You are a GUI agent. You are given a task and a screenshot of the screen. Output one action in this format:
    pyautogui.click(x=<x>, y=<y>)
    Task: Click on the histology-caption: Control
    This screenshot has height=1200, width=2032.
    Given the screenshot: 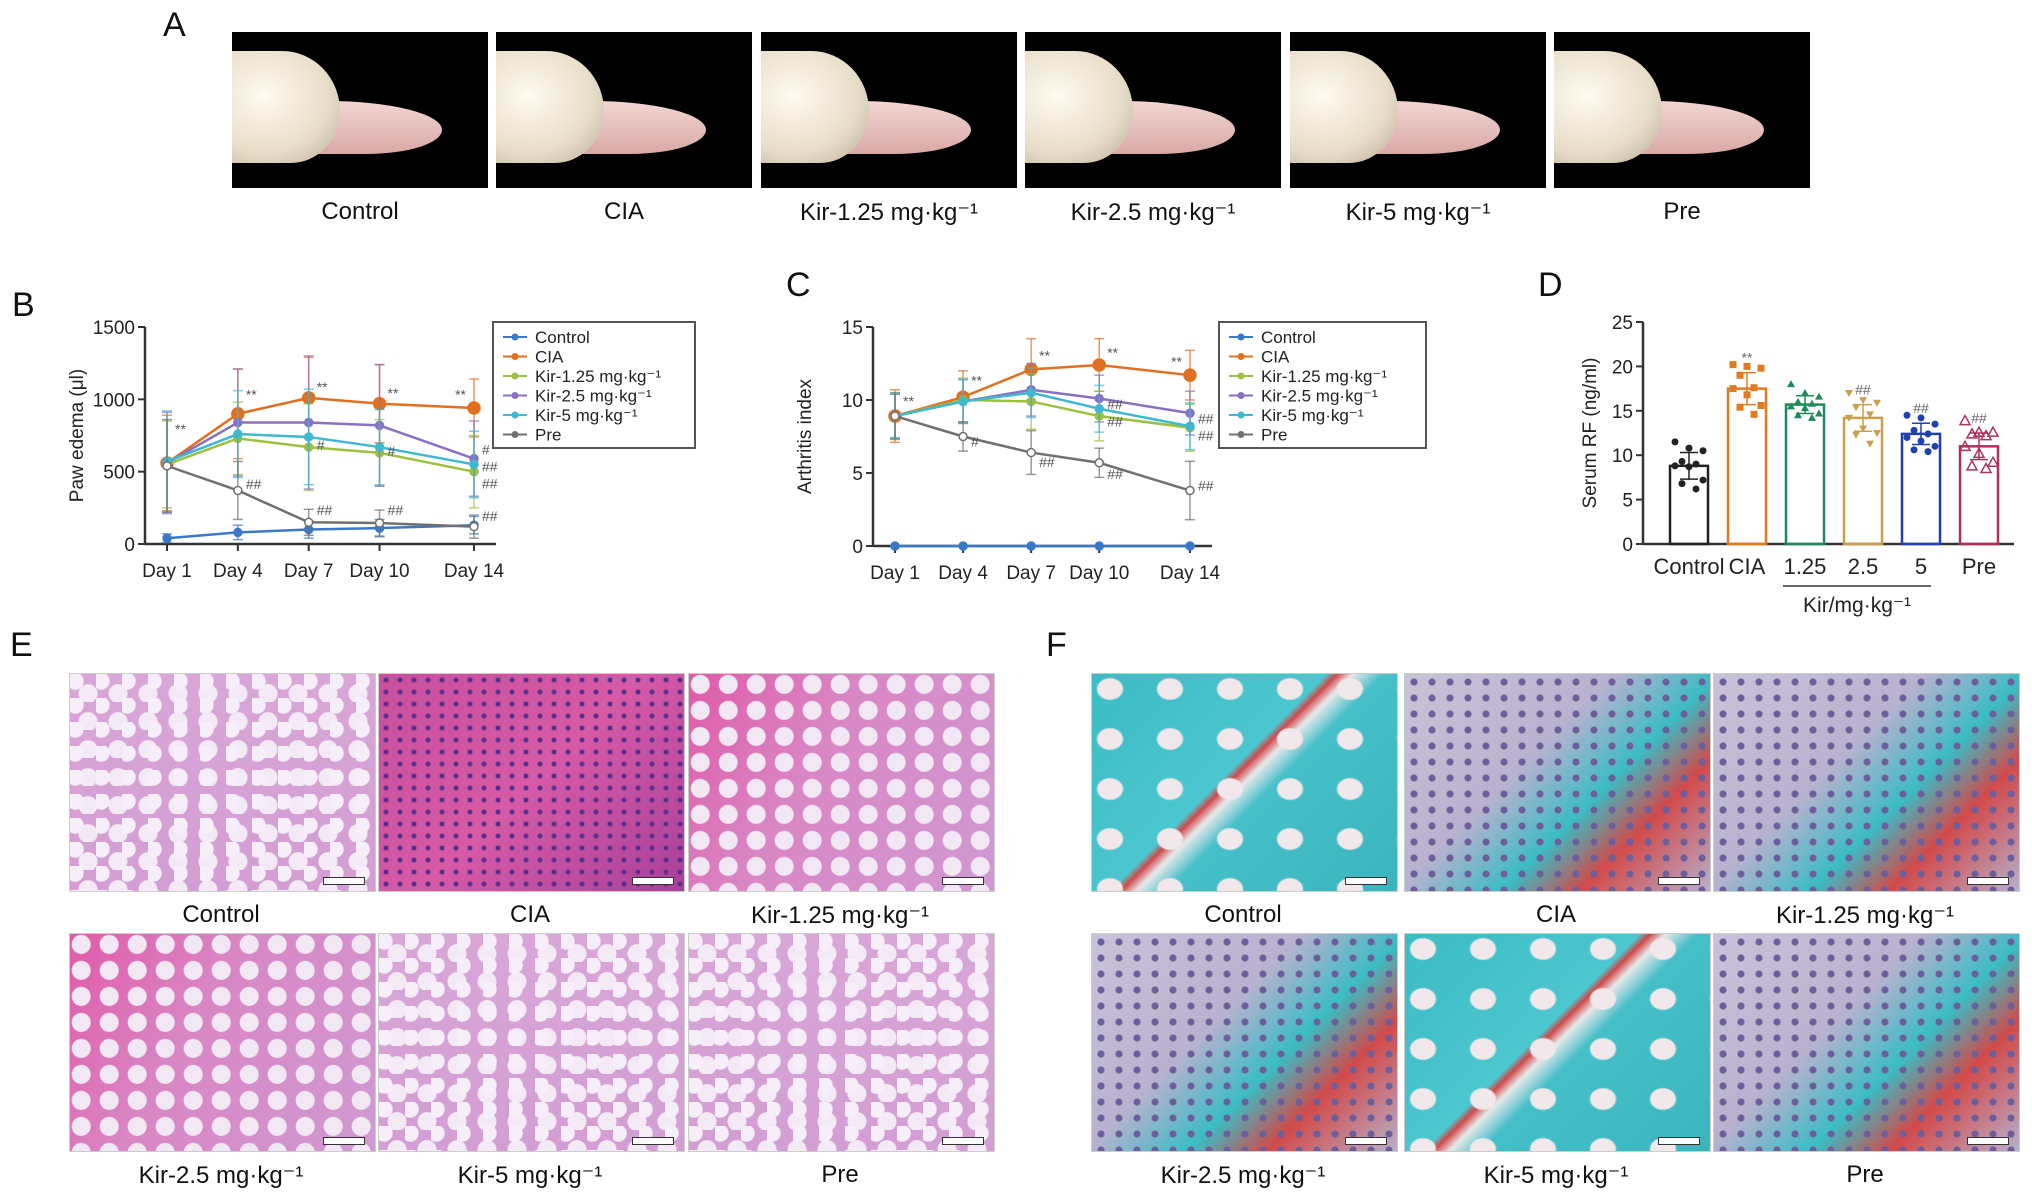 What is the action you would take?
    pyautogui.click(x=1243, y=914)
    